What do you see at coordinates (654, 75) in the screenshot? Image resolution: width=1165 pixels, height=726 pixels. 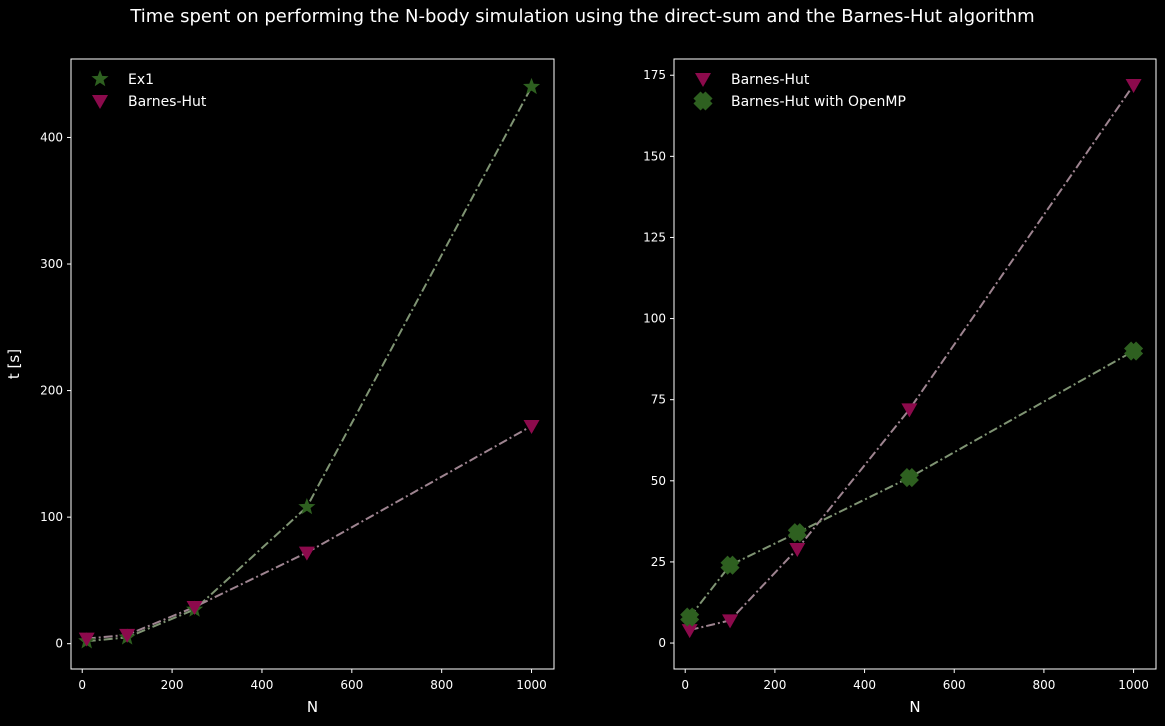 I see `y-tick-label: 175` at bounding box center [654, 75].